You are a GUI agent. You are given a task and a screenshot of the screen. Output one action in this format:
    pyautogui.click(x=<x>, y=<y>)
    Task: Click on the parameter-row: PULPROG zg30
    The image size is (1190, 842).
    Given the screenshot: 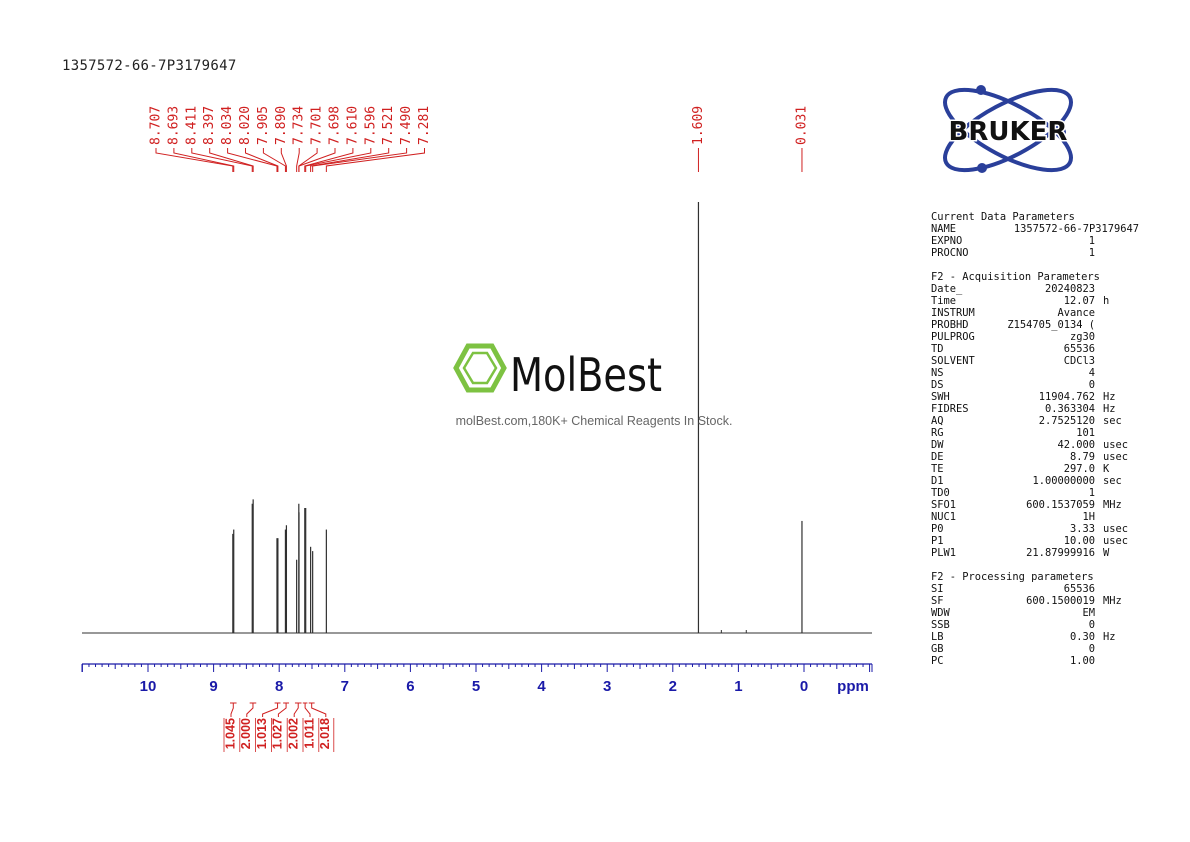 What is the action you would take?
    pyautogui.click(x=1031, y=337)
    